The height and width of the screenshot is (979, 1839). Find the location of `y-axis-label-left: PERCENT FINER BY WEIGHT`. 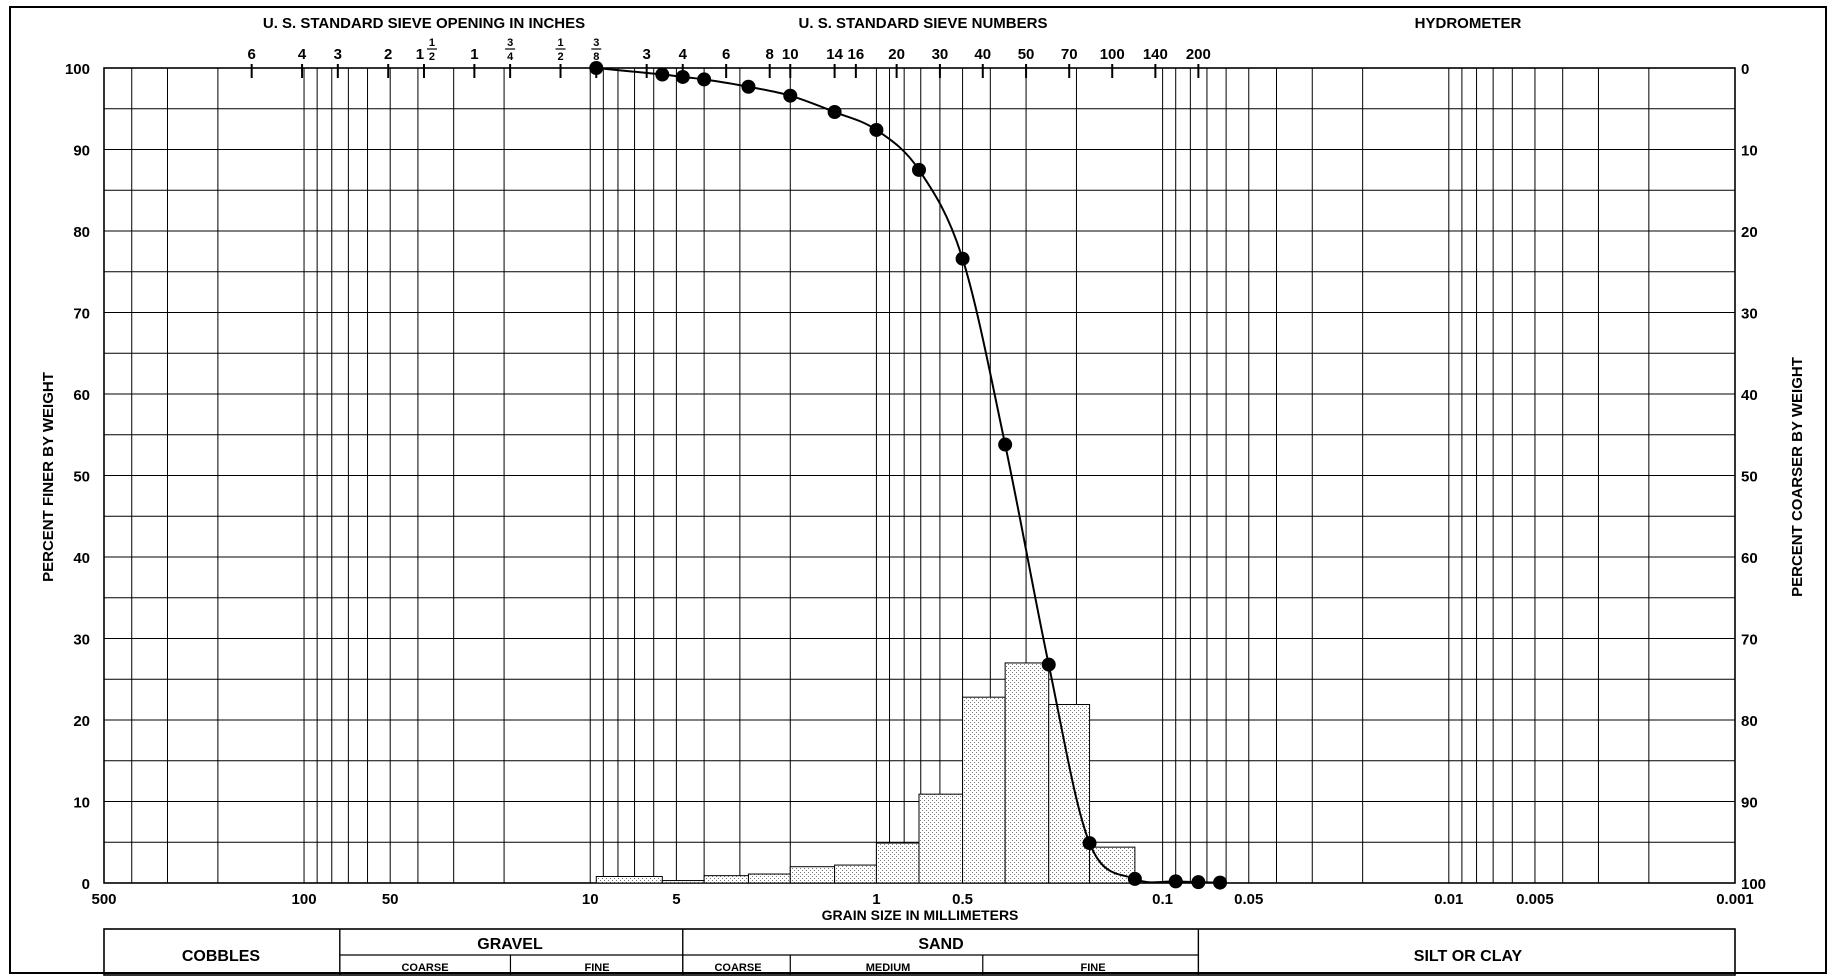

y-axis-label-left: PERCENT FINER BY WEIGHT is located at coordinates (48, 477).